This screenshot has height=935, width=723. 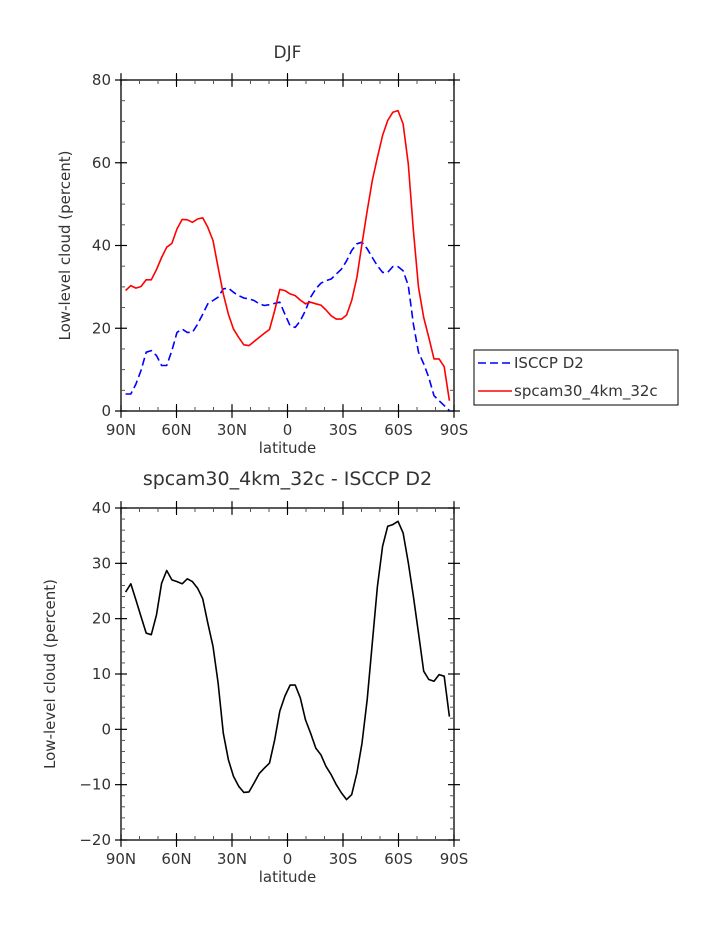 I want to click on legend: ISCCP D2 spcam30_4km_32c, so click(x=576, y=377).